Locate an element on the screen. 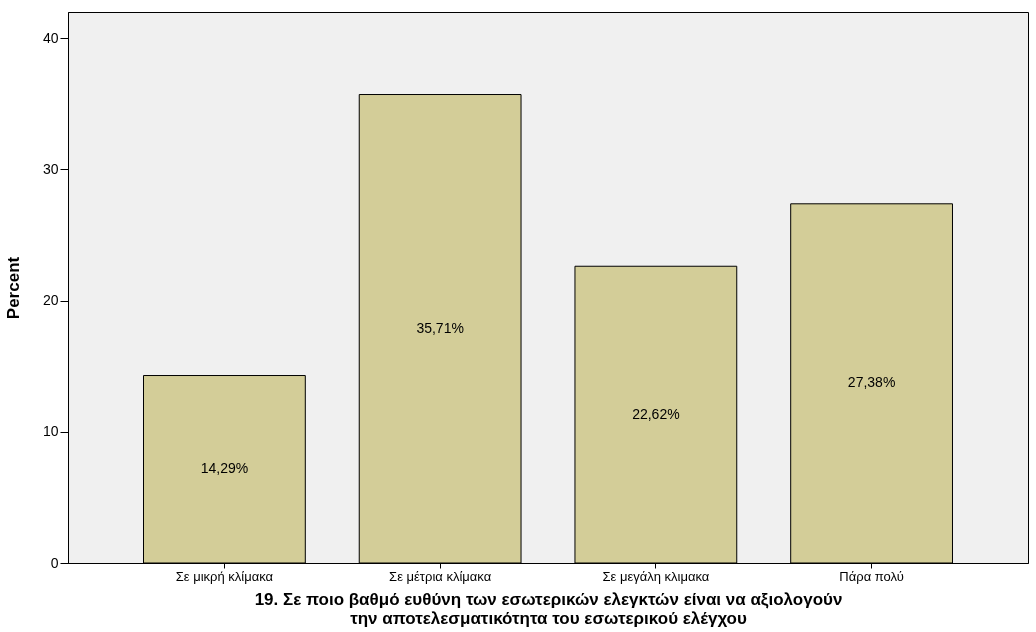  y-tick-label: 10 is located at coordinates (50, 431).